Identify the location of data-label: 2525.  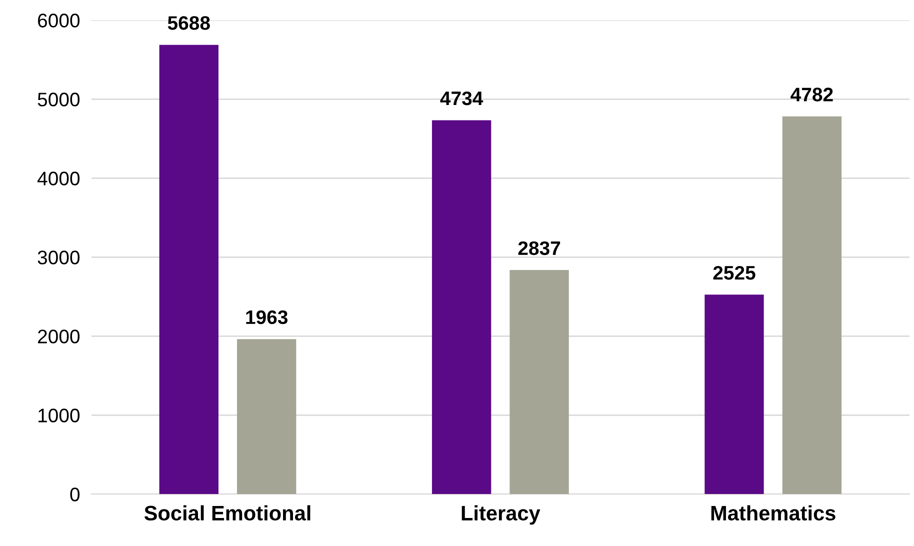
(734, 273).